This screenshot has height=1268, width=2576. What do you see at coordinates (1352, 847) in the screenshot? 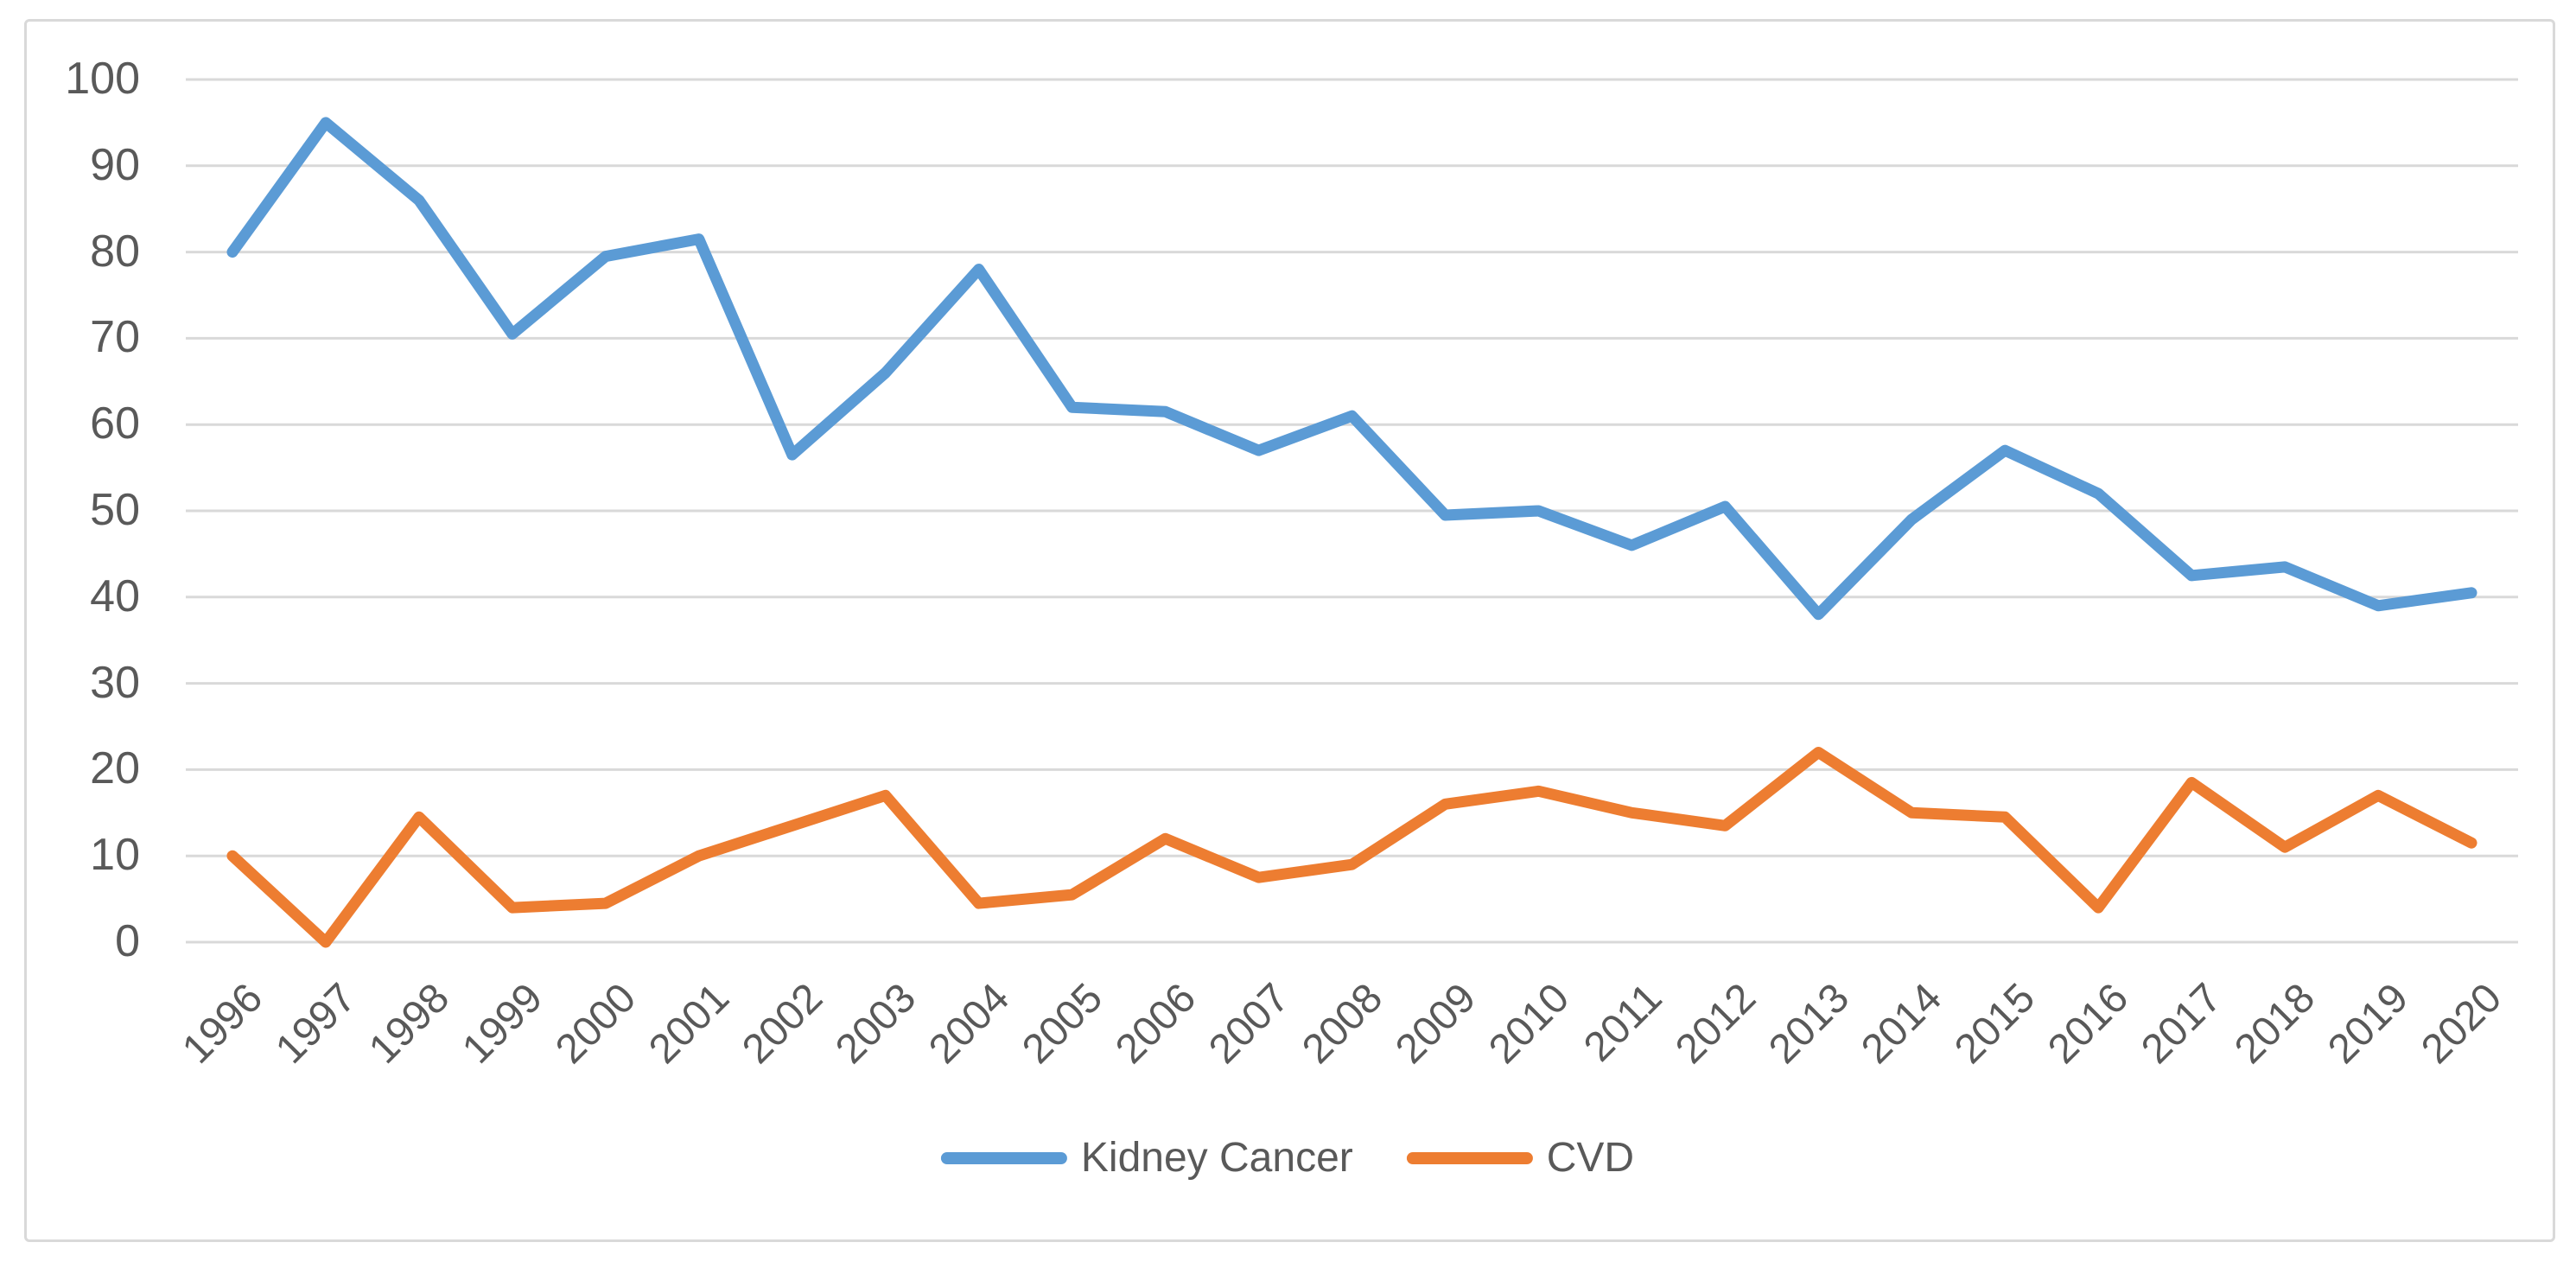
I see `series-line-cvd` at bounding box center [1352, 847].